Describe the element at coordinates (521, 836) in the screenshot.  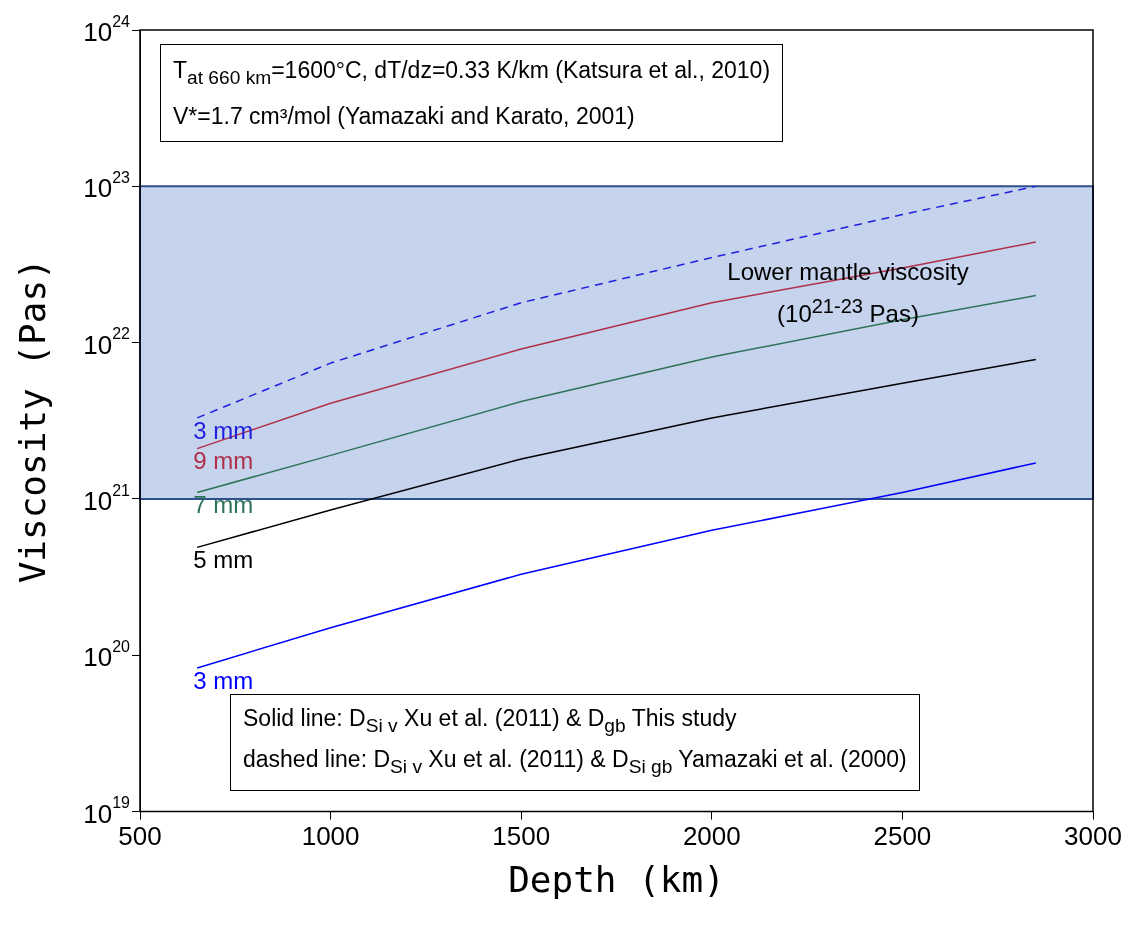
I see `x-tick-label: 1500` at that location.